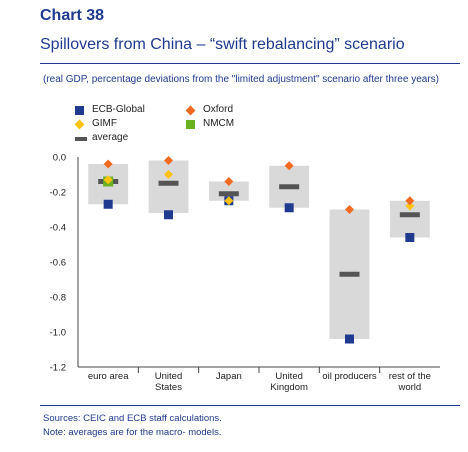  What do you see at coordinates (250, 63) in the screenshot?
I see `title-divider` at bounding box center [250, 63].